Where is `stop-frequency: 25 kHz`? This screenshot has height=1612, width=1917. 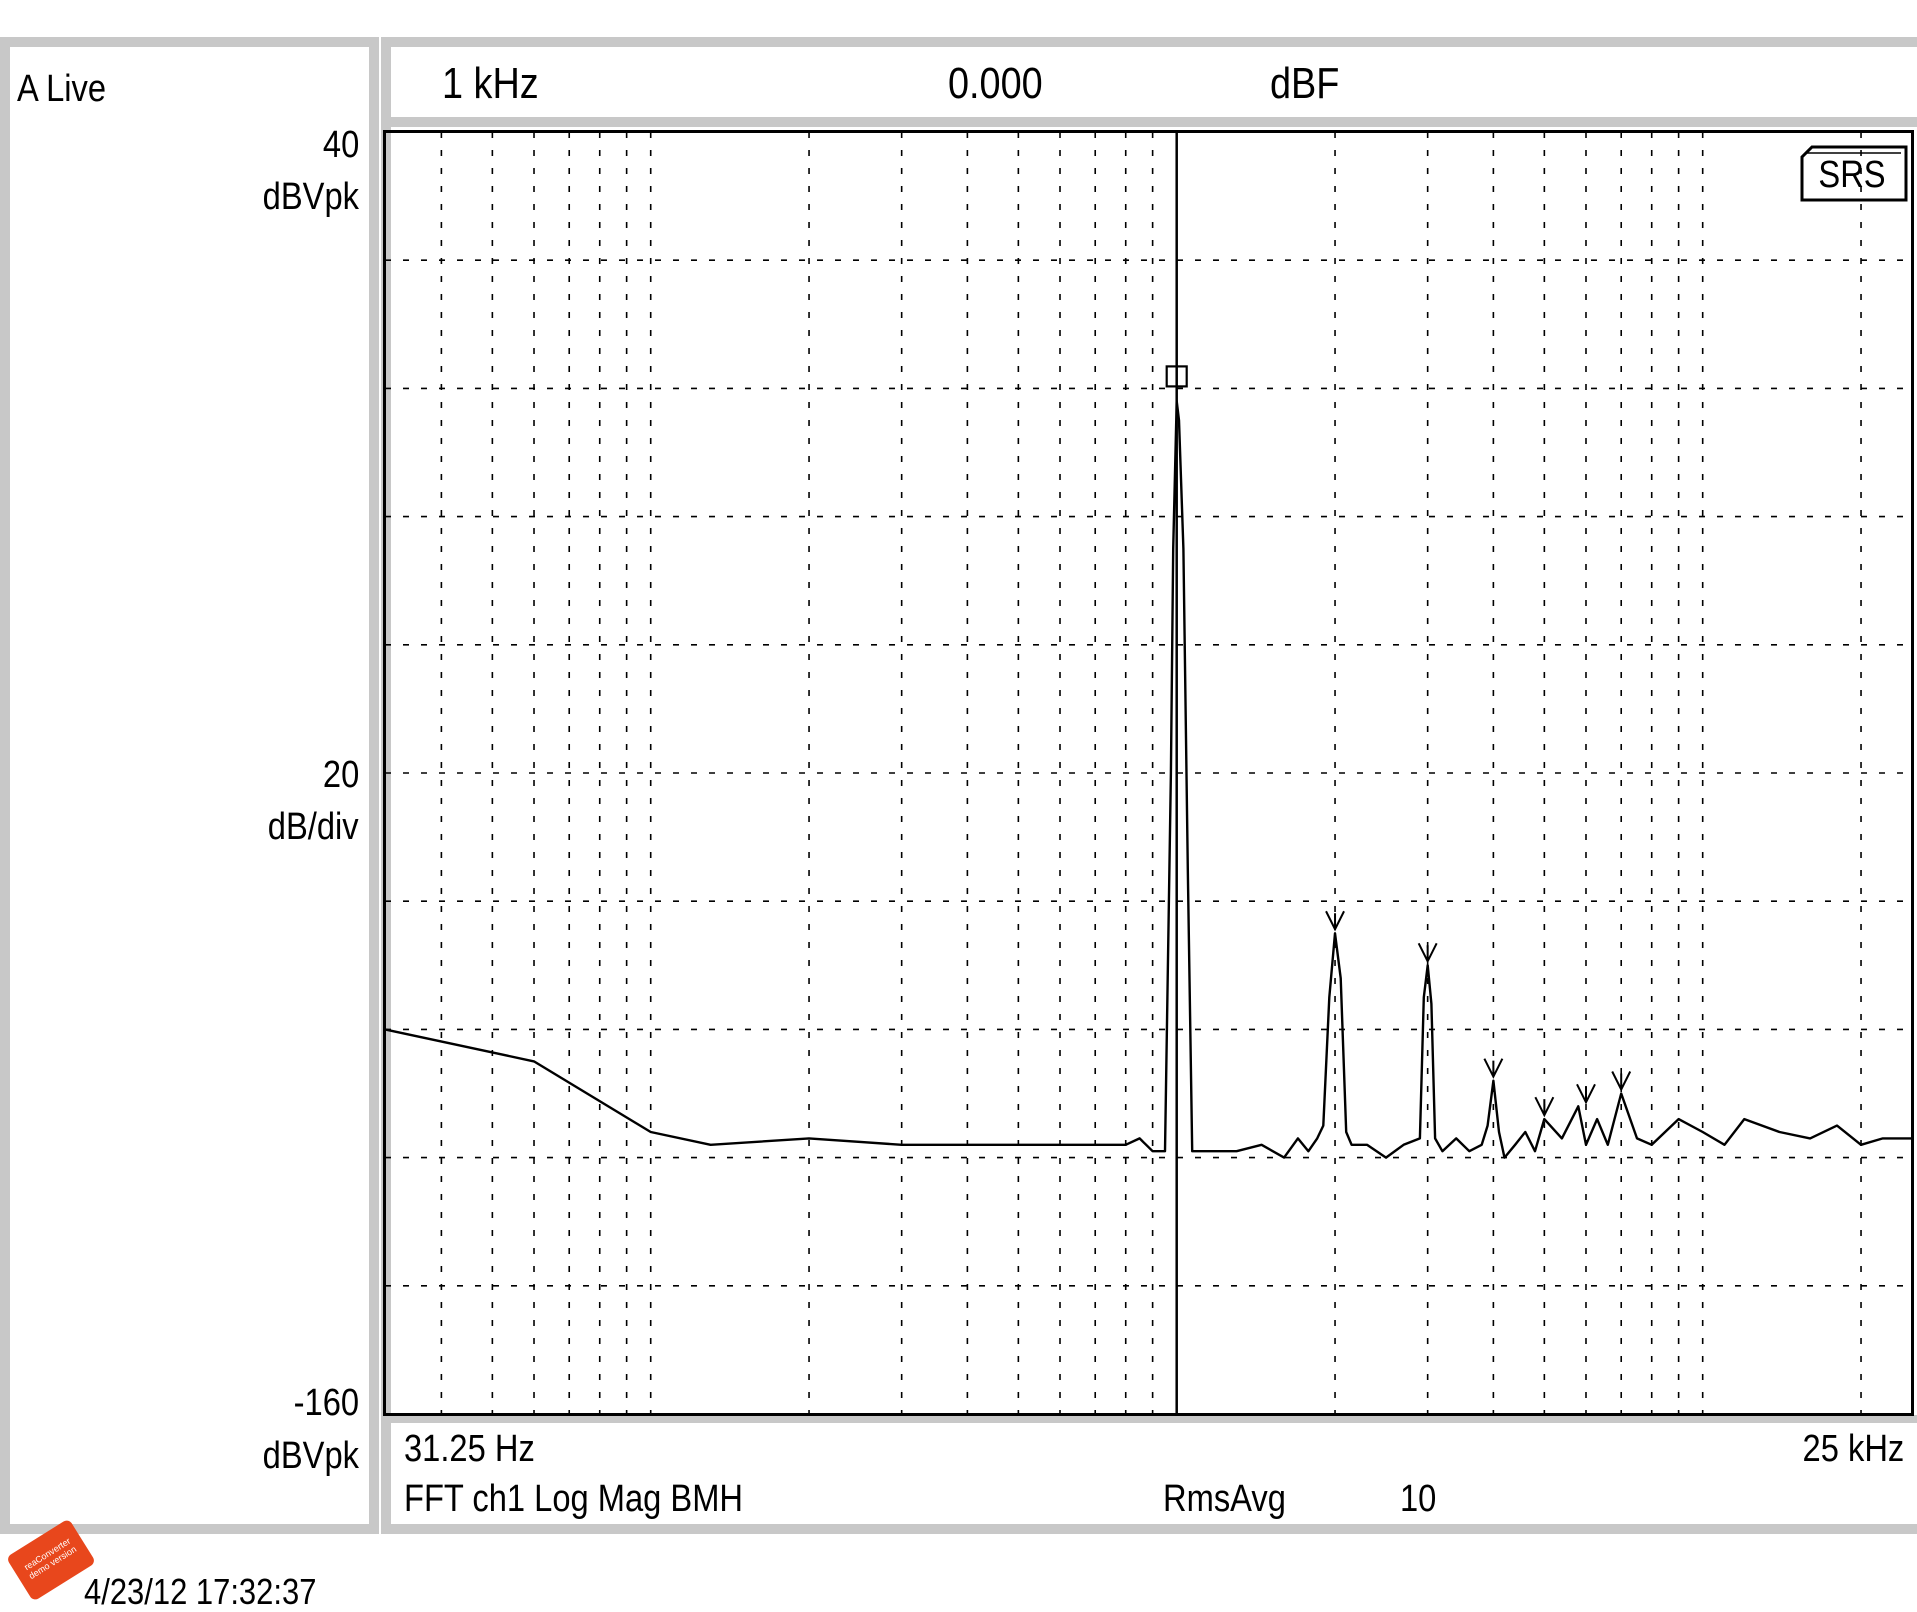 stop-frequency: 25 kHz is located at coordinates (1853, 1449).